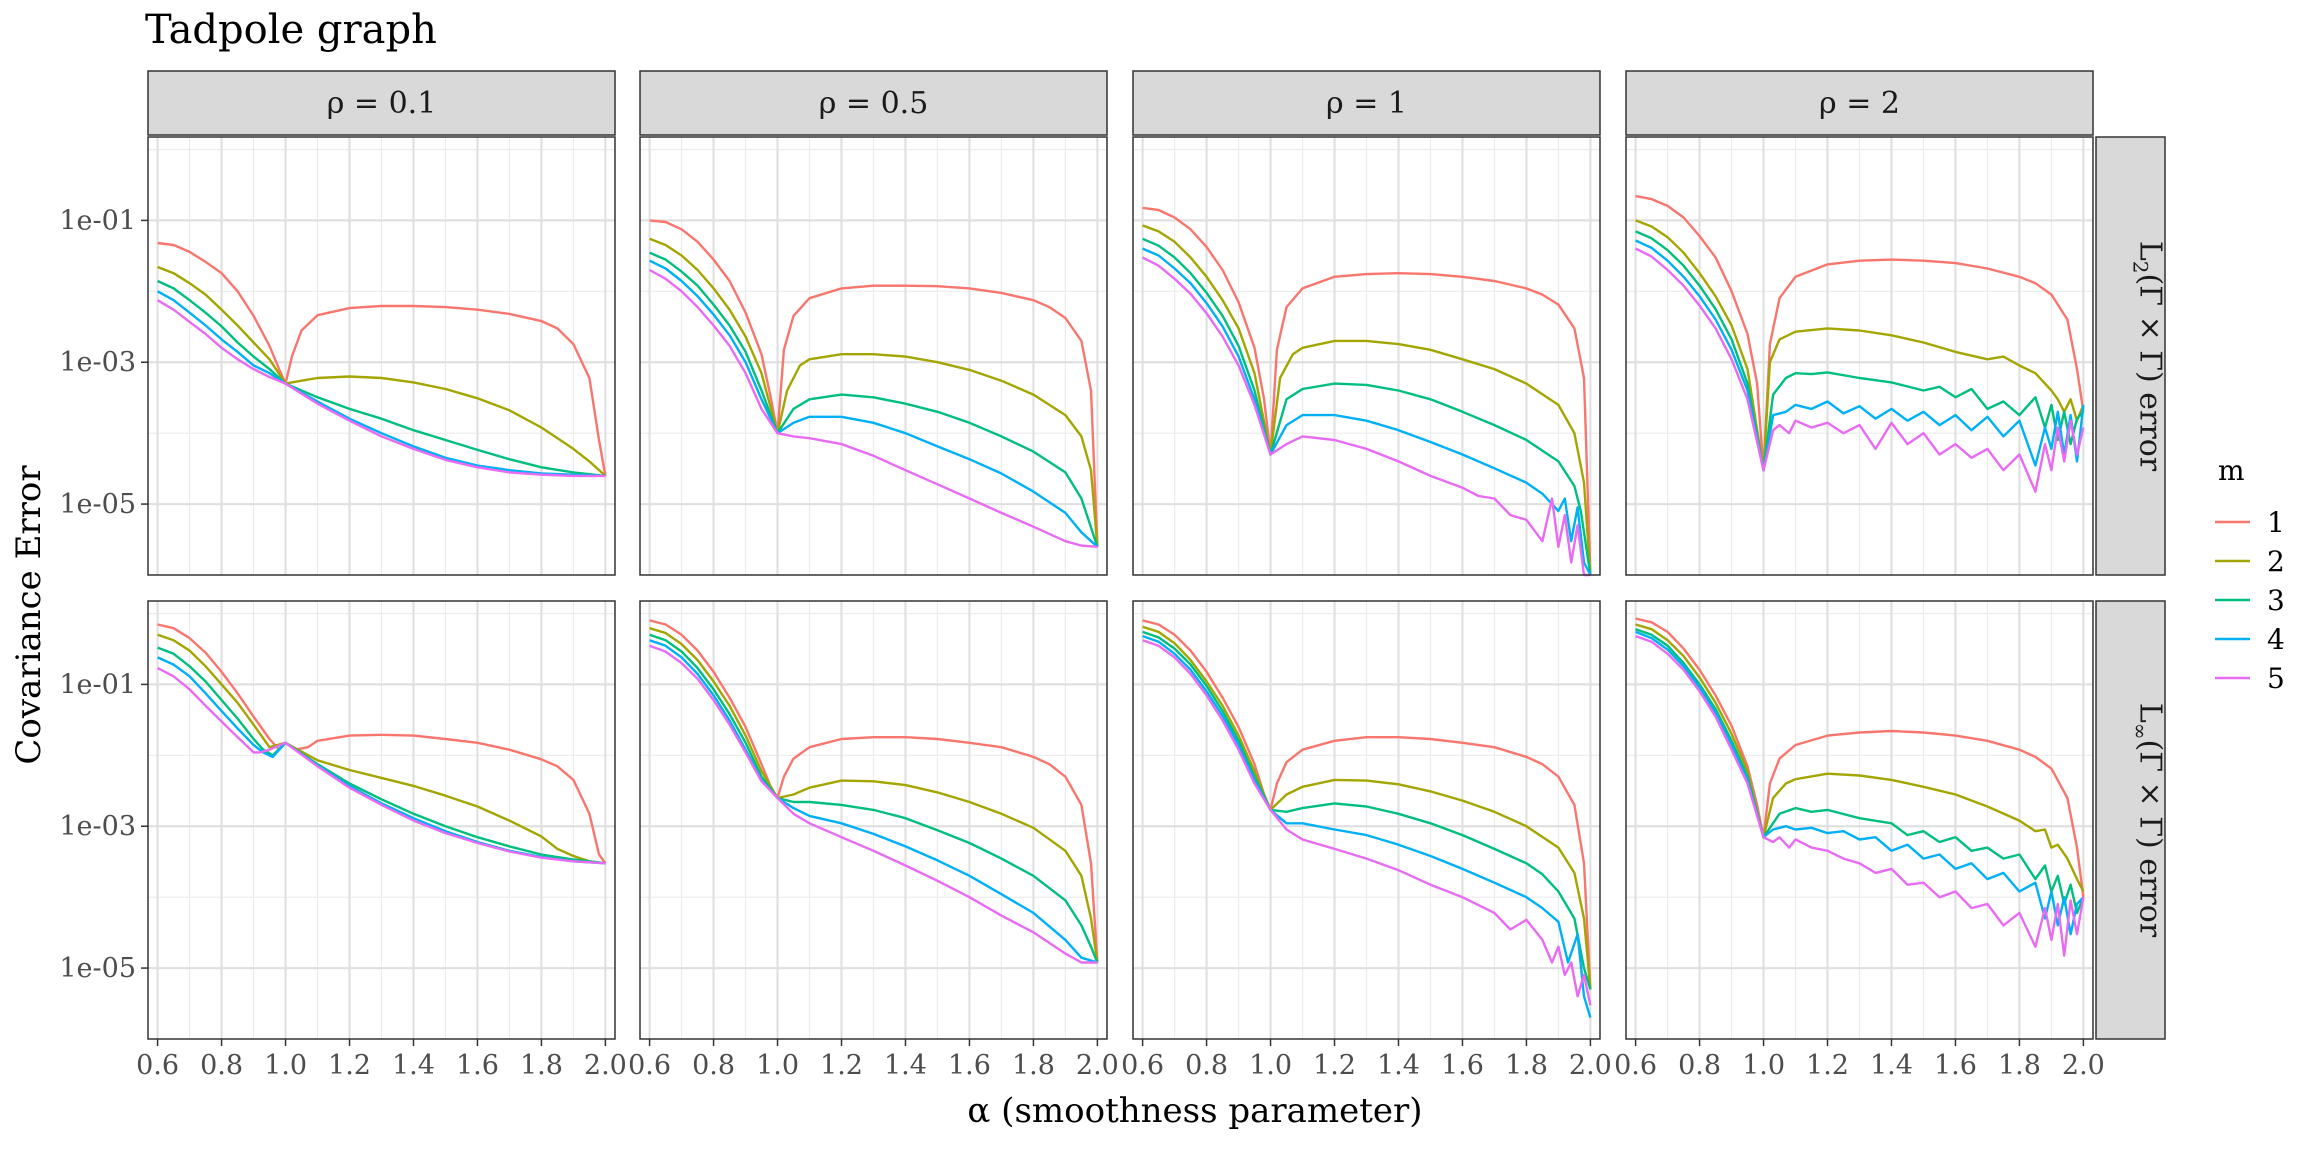  Describe the element at coordinates (2276, 561) in the screenshot. I see `legend-entry-label: 2` at that location.